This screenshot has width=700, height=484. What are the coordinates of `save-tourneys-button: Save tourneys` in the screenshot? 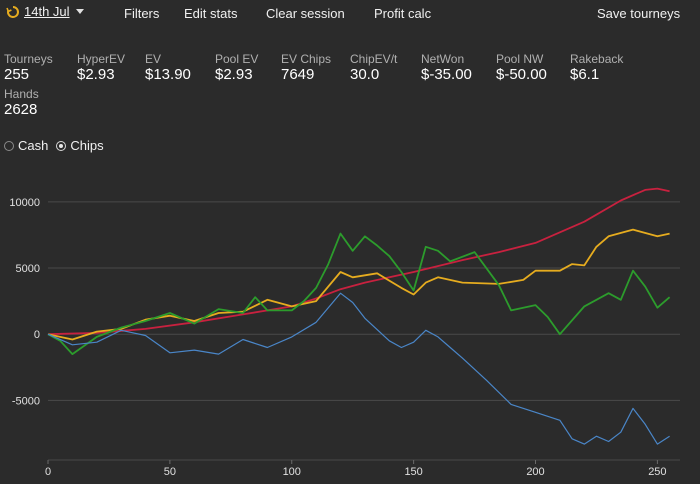 It's located at (639, 13).